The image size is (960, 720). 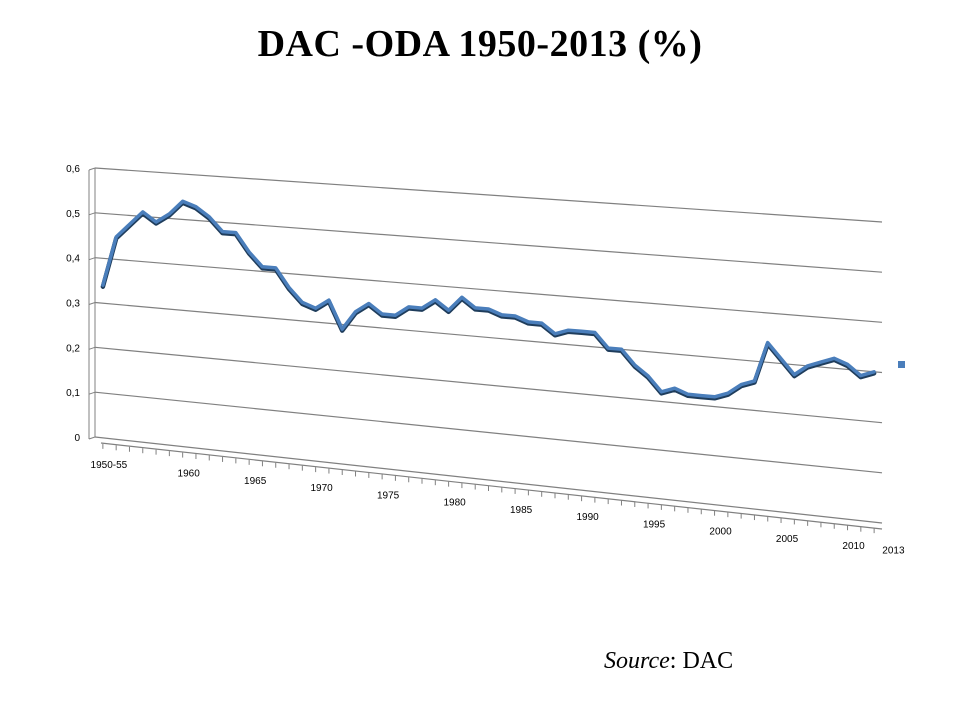 I want to click on chart-title: DAC -ODA 1950-2013 (%), so click(x=480, y=44).